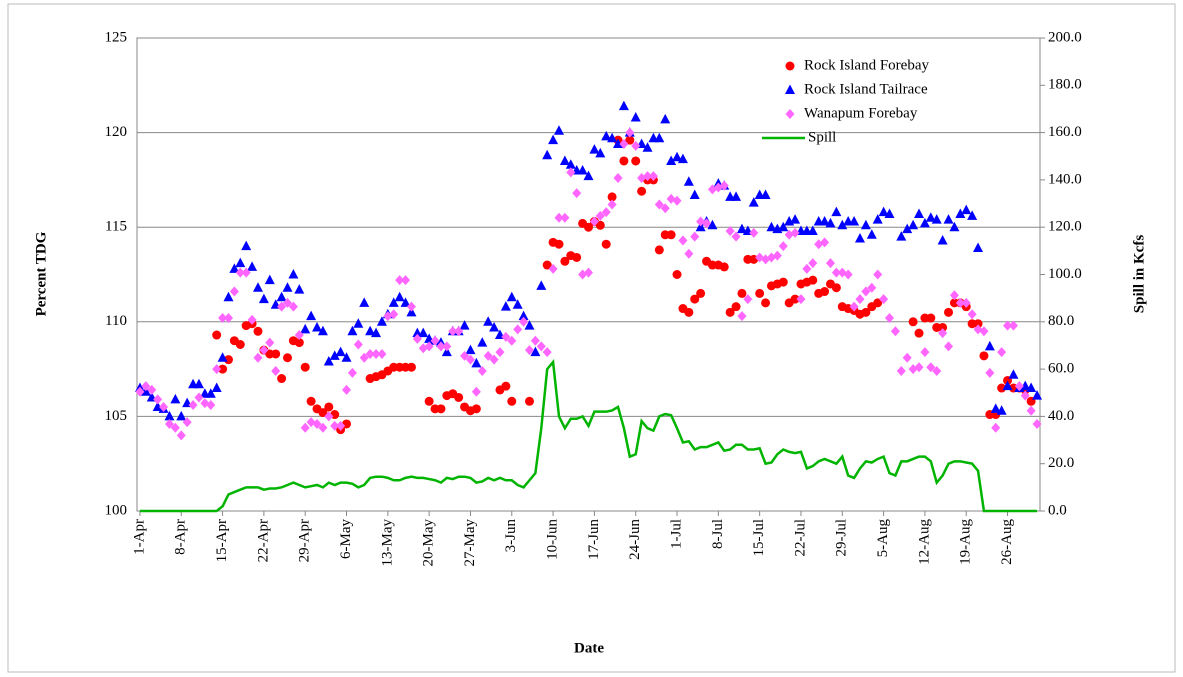 The height and width of the screenshot is (677, 1183). I want to click on y2-tick-label: 80.0, so click(1061, 321).